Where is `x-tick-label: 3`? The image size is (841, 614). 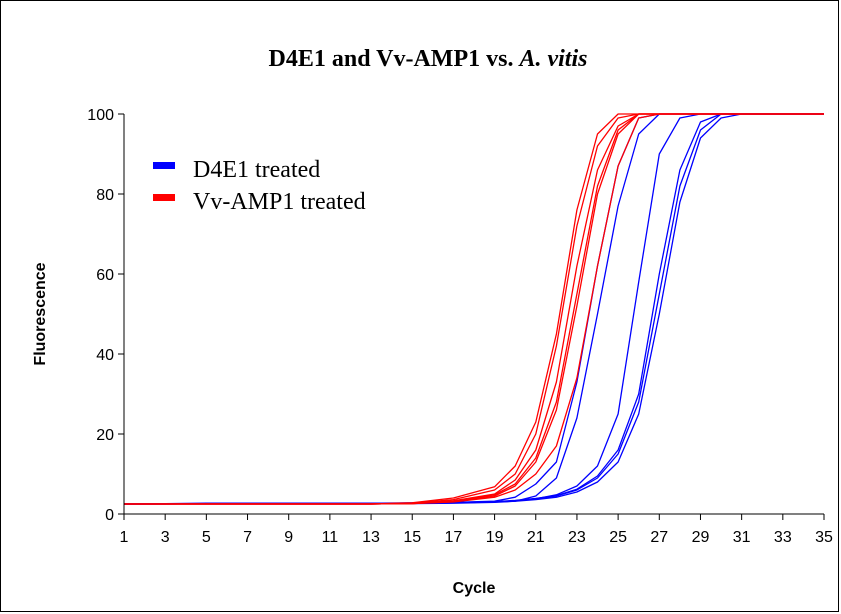
x-tick-label: 3 is located at coordinates (165, 537).